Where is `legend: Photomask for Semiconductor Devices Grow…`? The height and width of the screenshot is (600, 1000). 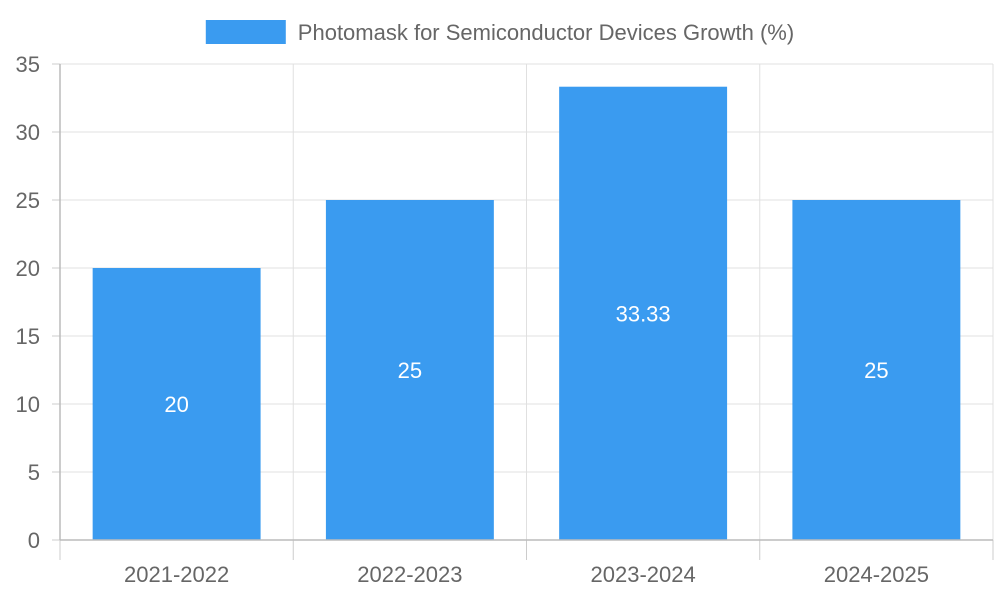
legend: Photomask for Semiconductor Devices Grow… is located at coordinates (499, 32).